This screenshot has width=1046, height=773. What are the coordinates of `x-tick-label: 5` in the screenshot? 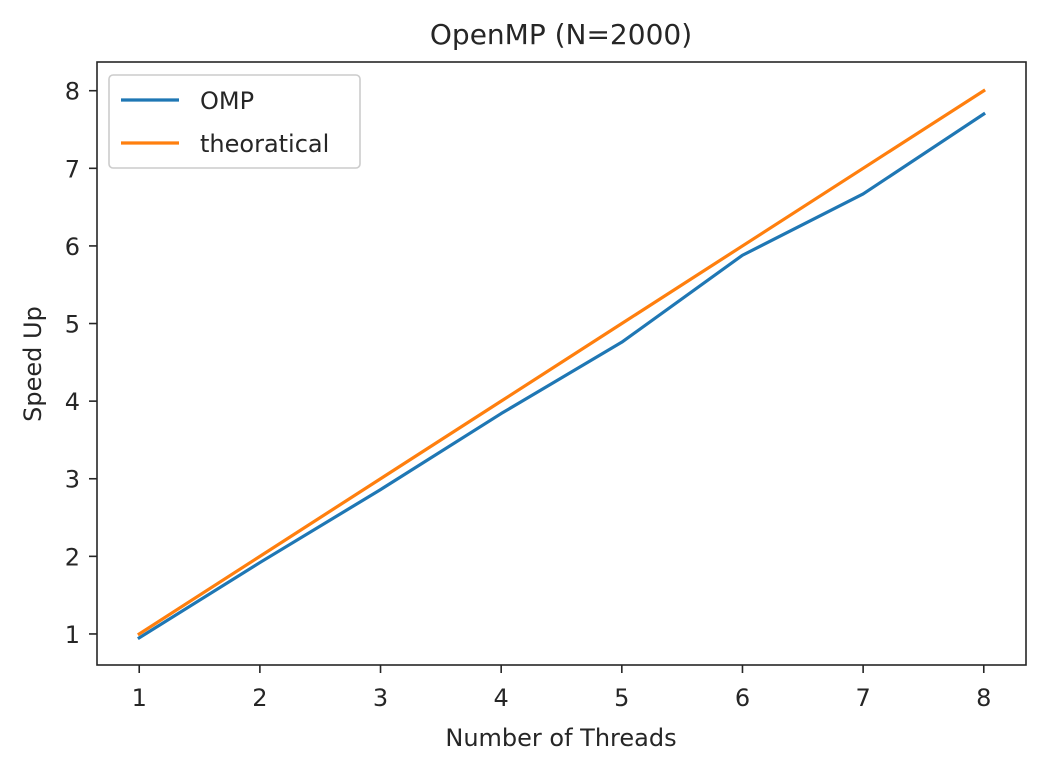 It's located at (621, 698).